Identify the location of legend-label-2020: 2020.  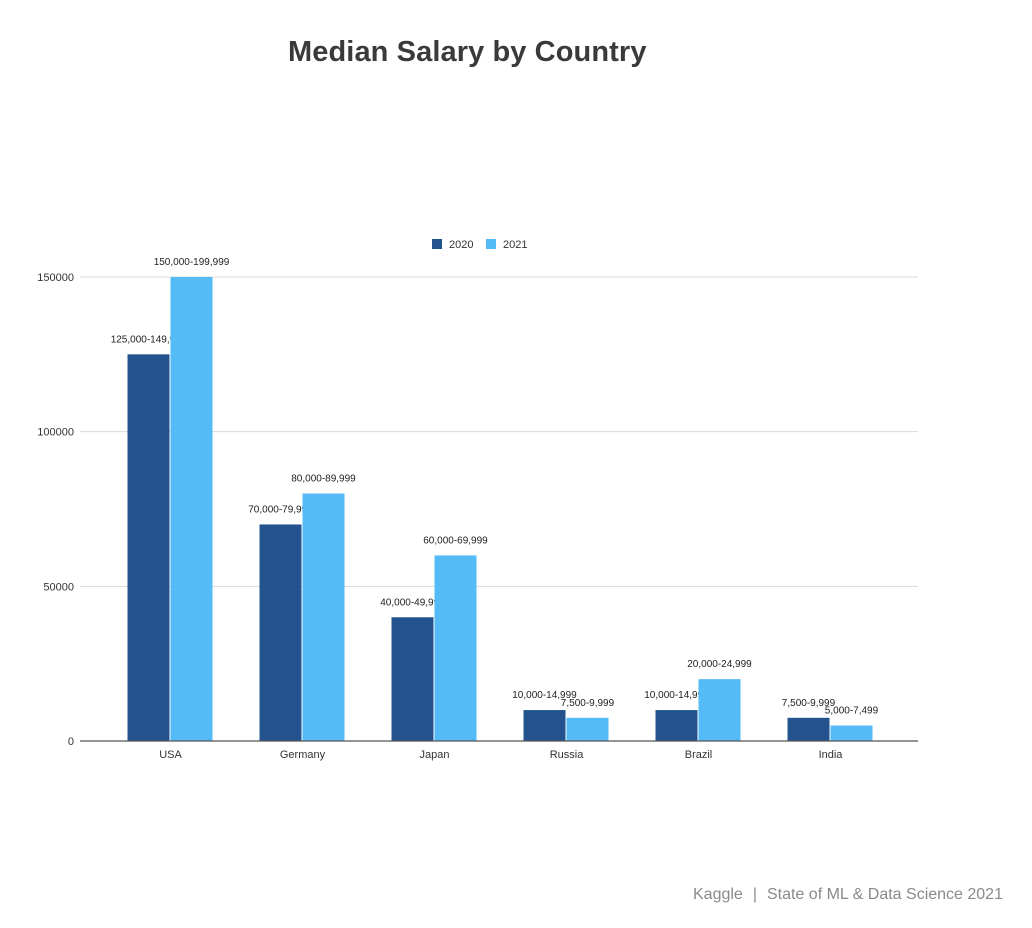
(461, 245).